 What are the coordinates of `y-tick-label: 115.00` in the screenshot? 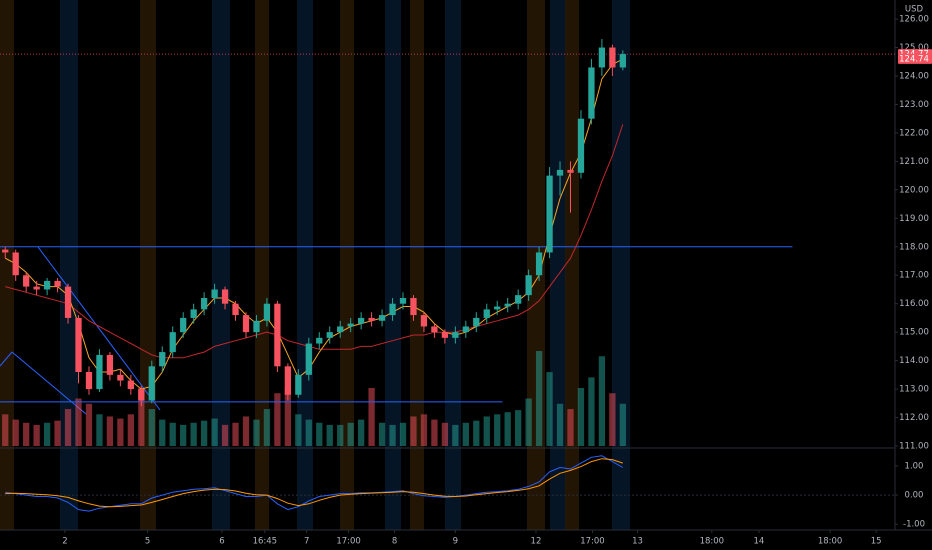 It's located at (914, 333).